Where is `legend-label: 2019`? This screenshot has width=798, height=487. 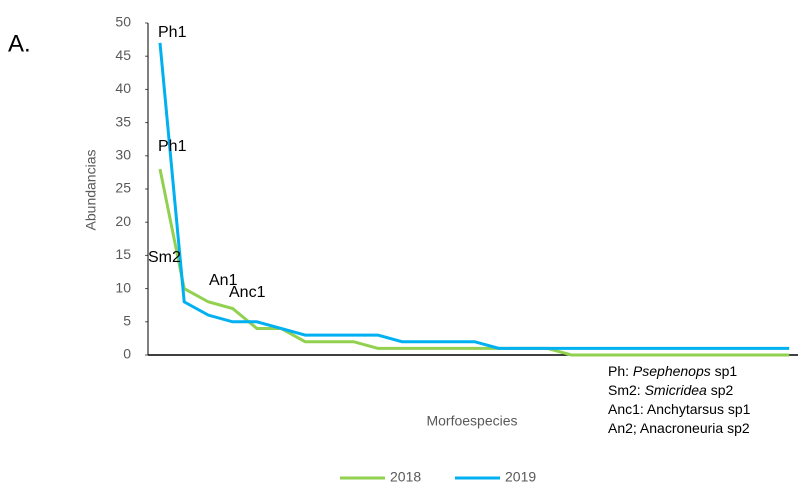 legend-label: 2019 is located at coordinates (520, 477).